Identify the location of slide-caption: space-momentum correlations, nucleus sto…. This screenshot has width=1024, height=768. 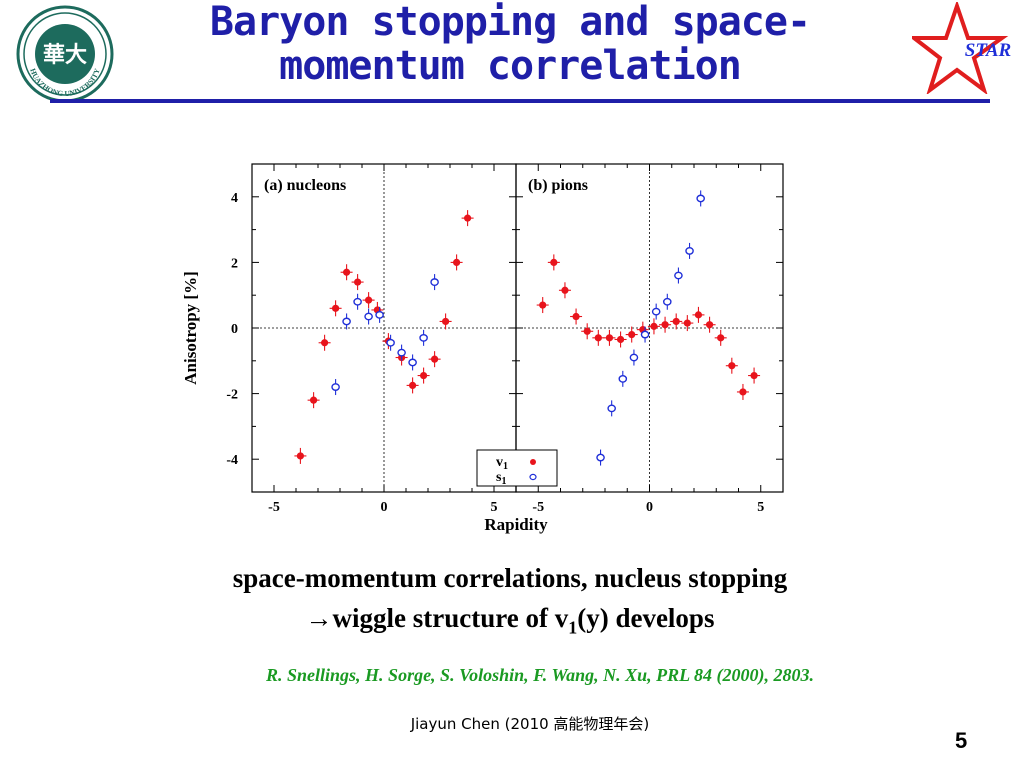
(510, 602).